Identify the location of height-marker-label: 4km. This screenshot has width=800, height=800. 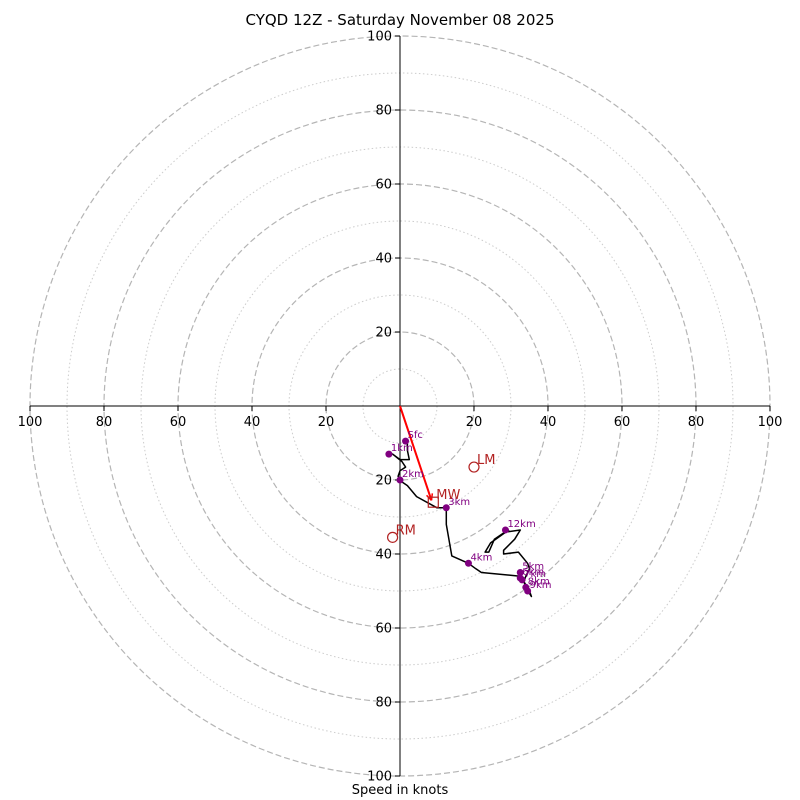
(481, 557).